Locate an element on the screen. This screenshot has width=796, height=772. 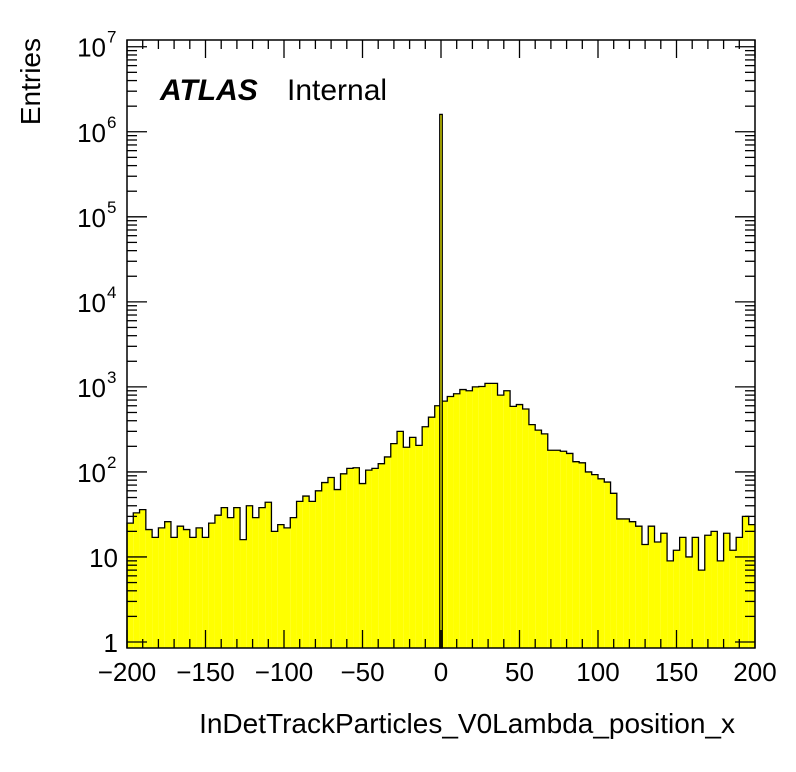
y-tick-exponent: 6 is located at coordinates (111, 122).